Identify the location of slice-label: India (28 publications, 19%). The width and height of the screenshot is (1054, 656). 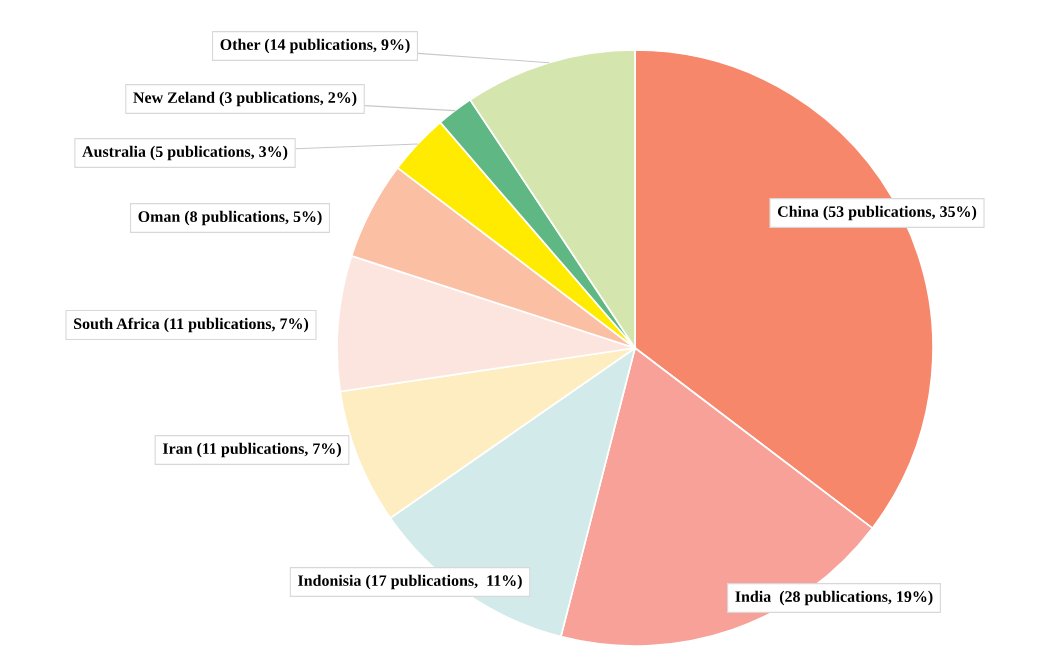
(834, 598).